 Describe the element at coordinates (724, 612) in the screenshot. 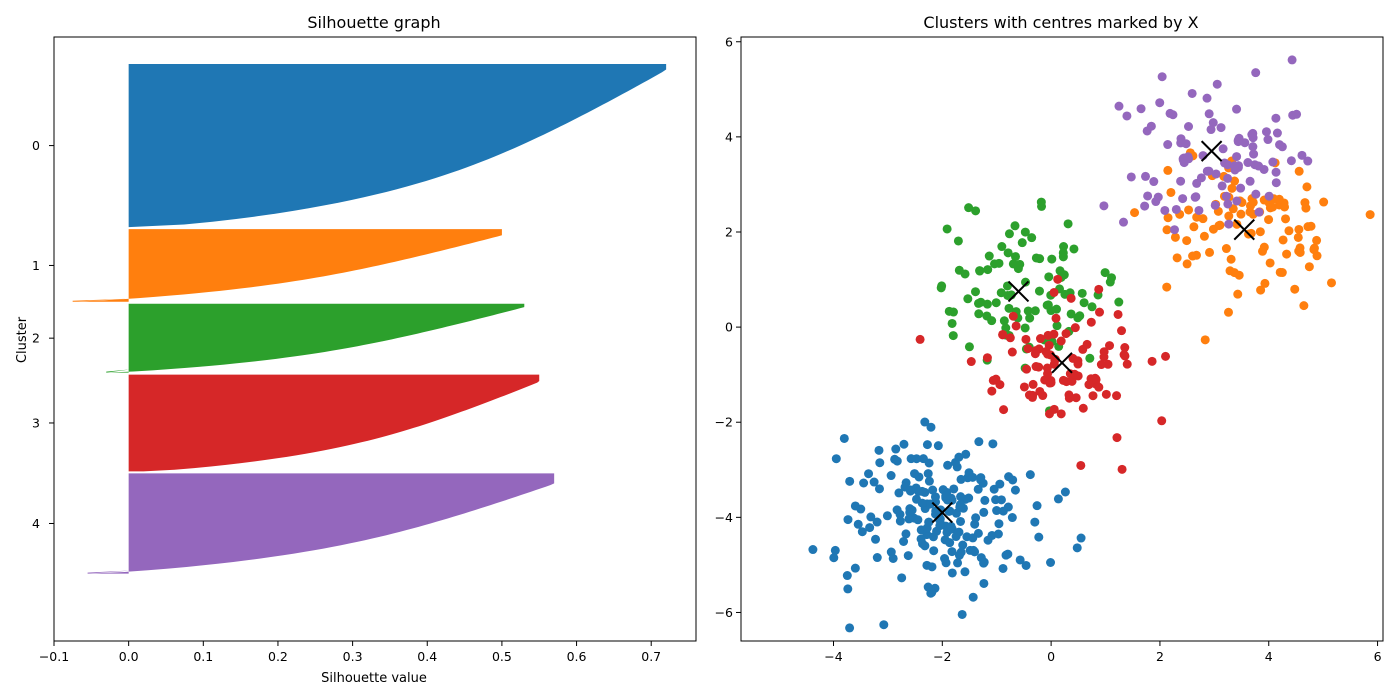

I see `y-tick-label: −6` at that location.